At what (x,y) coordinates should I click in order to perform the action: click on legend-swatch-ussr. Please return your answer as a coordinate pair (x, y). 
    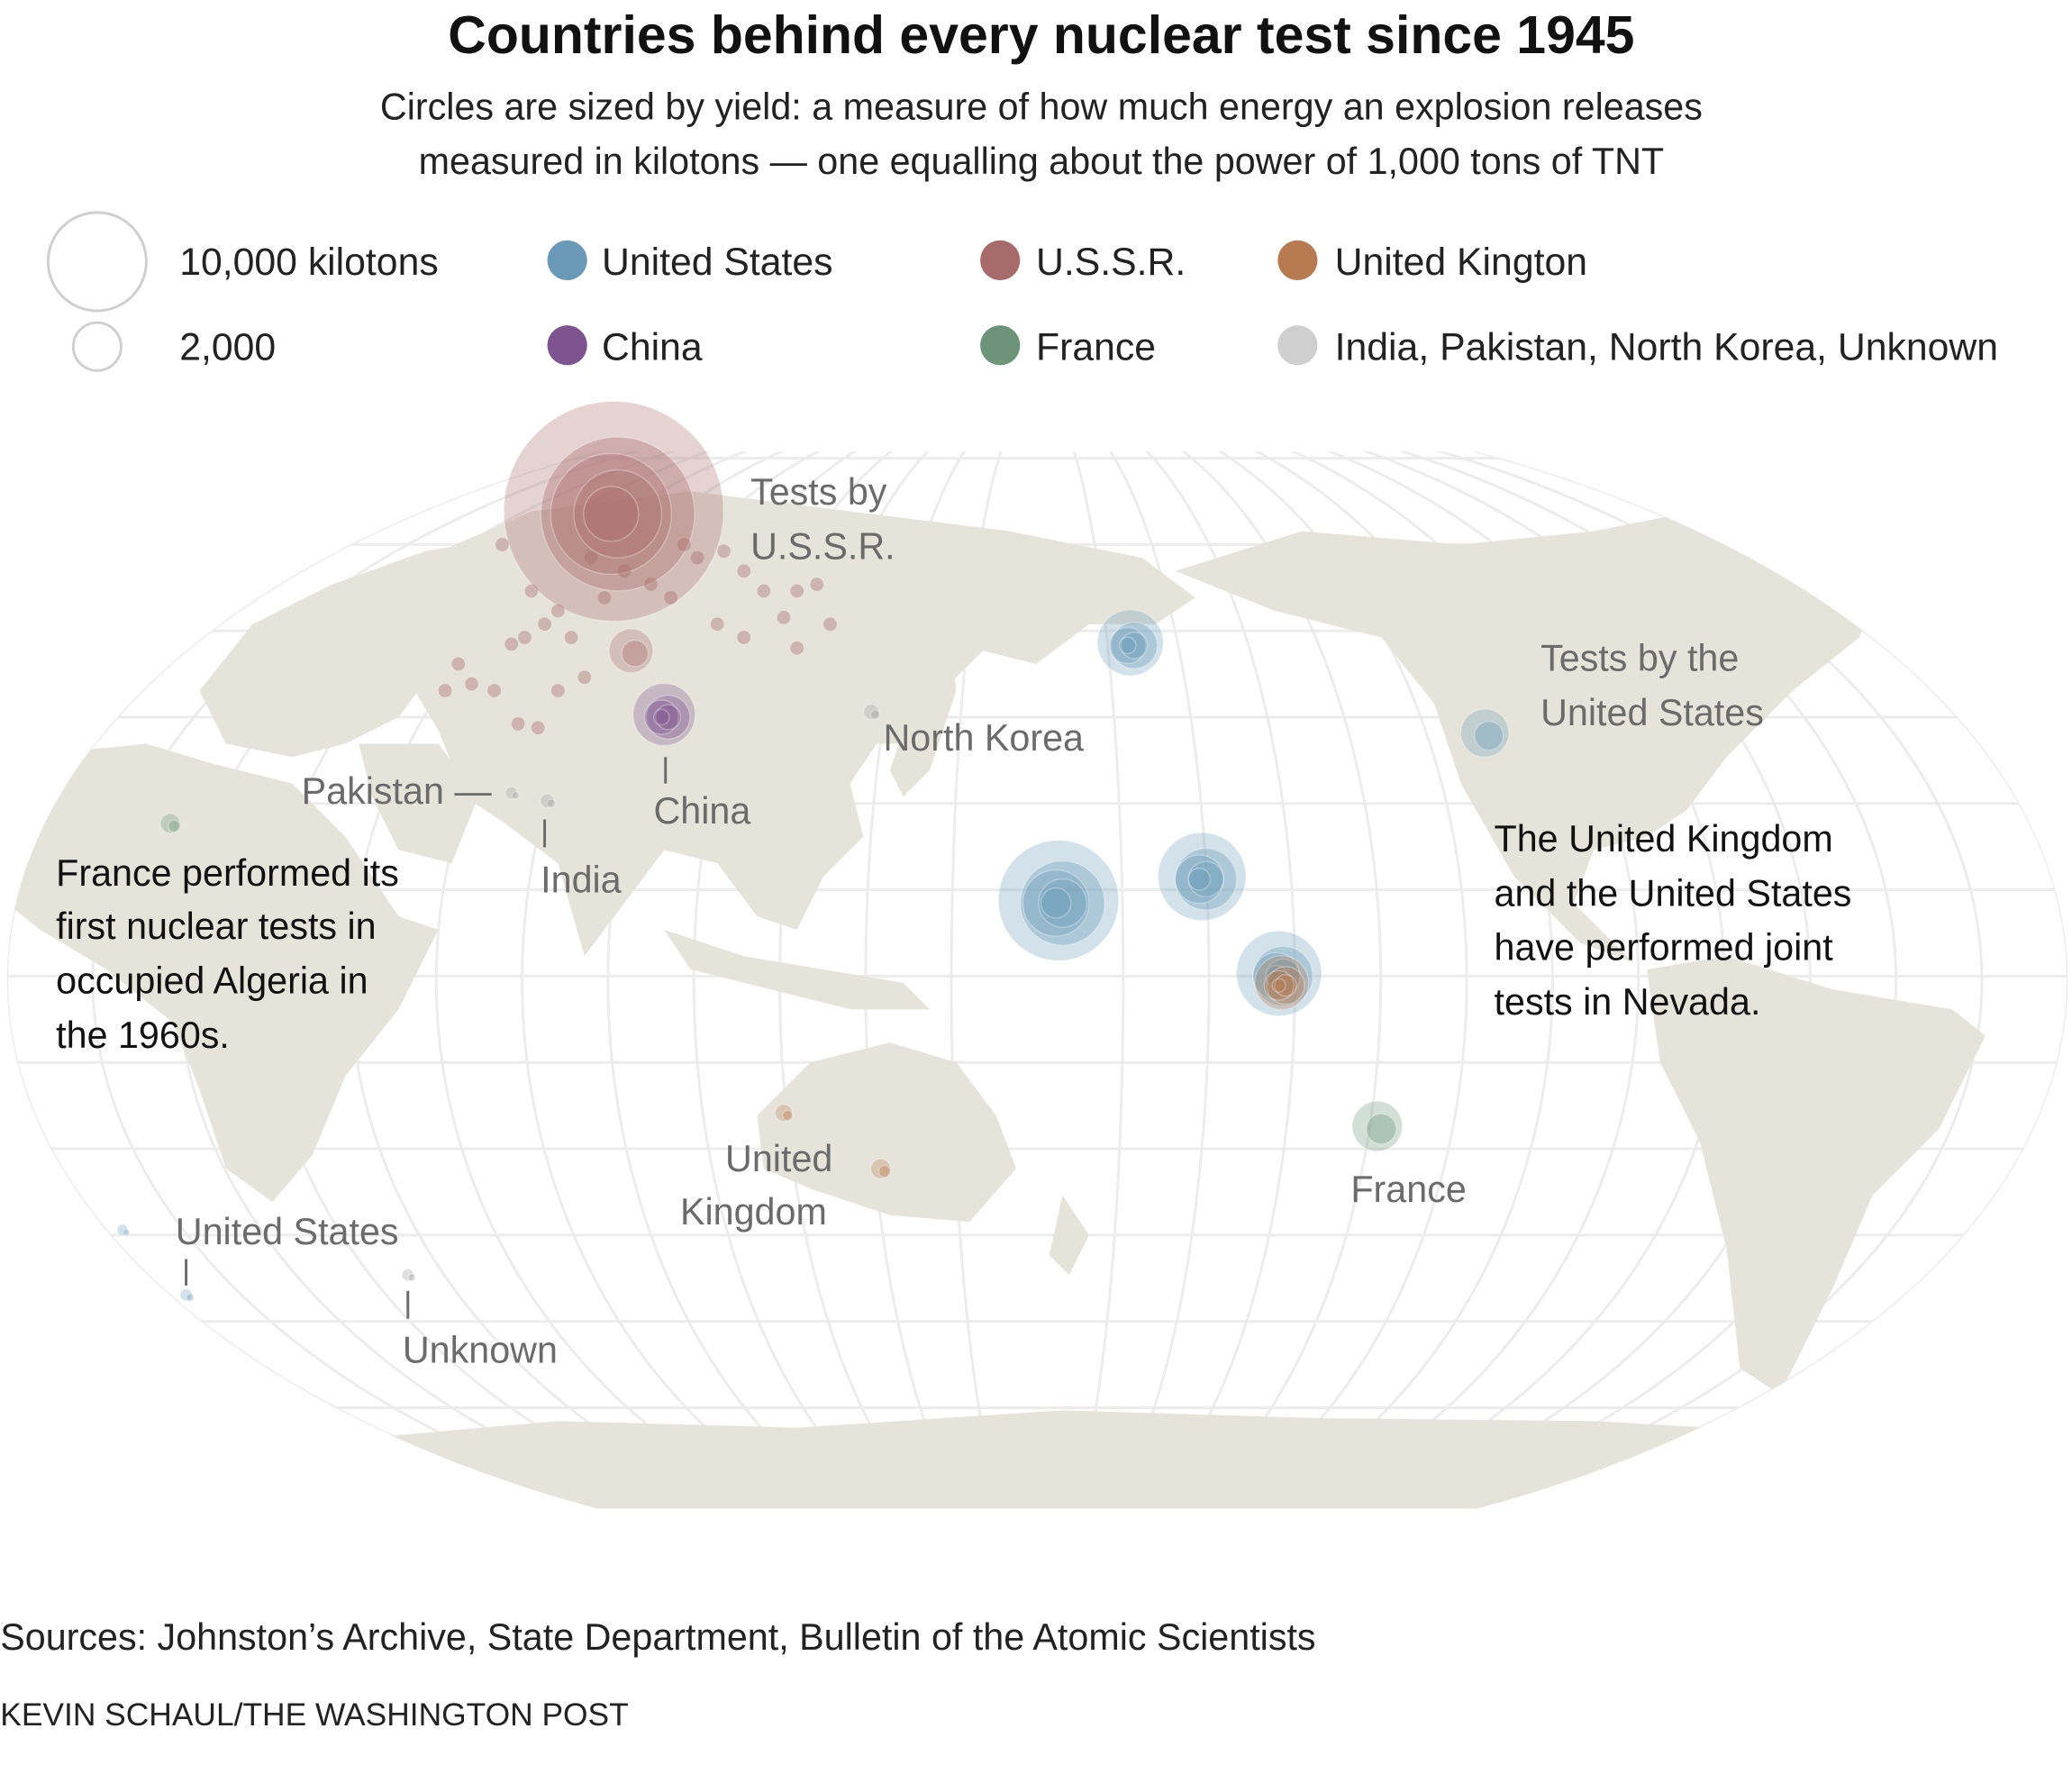
    Looking at the image, I should click on (1000, 260).